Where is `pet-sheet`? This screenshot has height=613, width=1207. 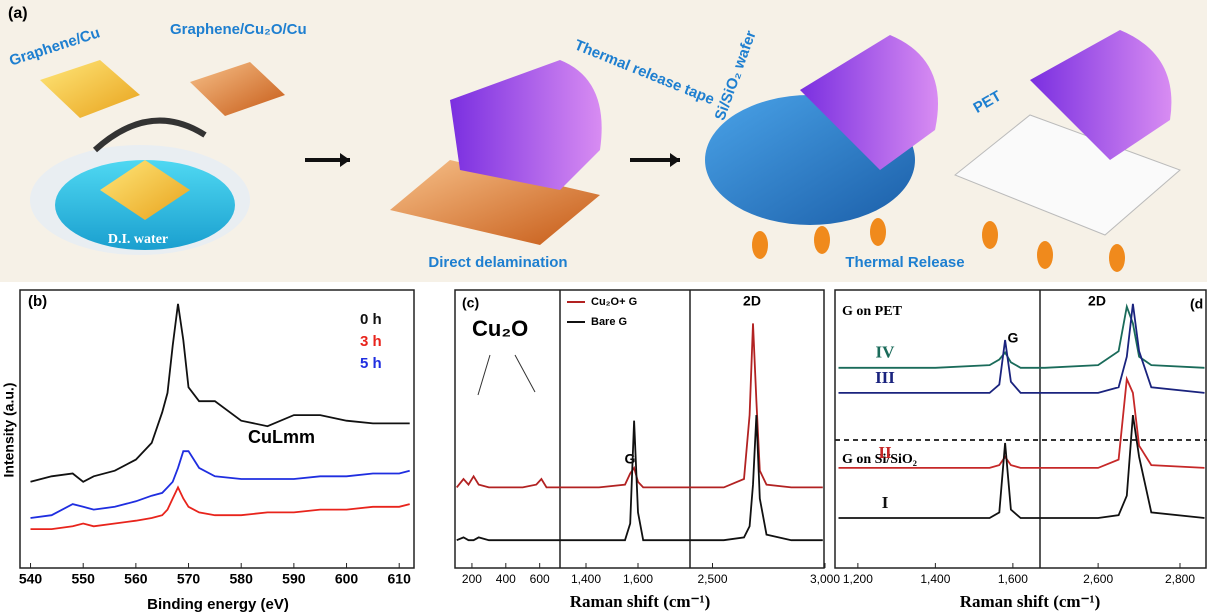
pet-sheet is located at coordinates (1067, 175).